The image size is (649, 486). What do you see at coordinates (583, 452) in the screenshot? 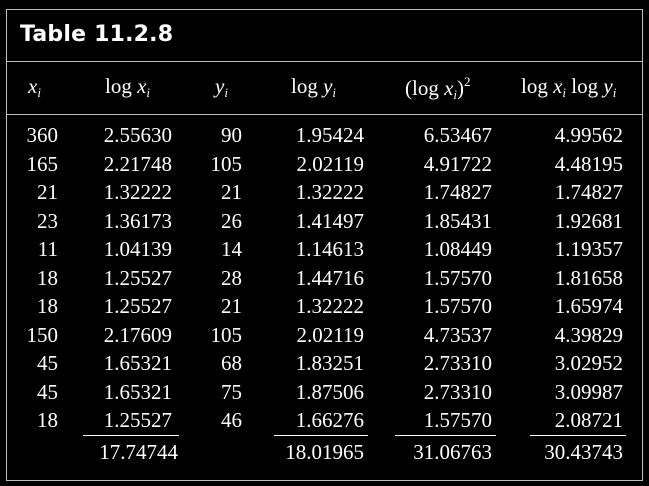
I see `total-log-x-log-y: 30.43743` at bounding box center [583, 452].